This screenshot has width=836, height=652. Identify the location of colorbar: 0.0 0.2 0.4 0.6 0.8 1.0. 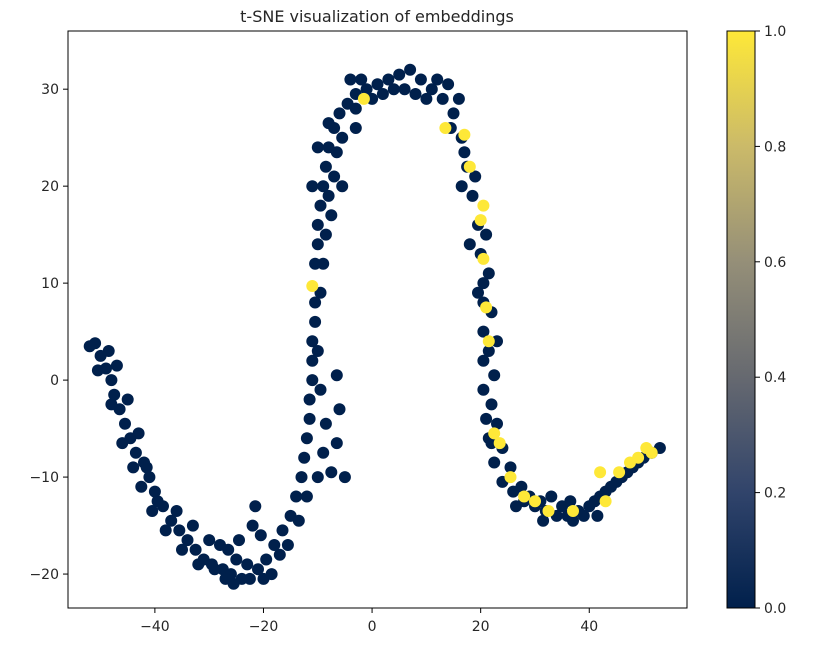
(756, 320).